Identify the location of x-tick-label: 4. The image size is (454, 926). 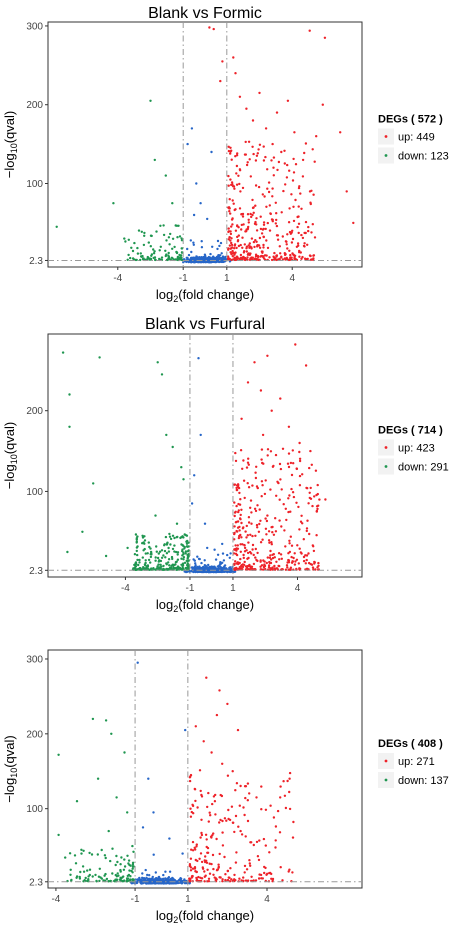
(298, 588).